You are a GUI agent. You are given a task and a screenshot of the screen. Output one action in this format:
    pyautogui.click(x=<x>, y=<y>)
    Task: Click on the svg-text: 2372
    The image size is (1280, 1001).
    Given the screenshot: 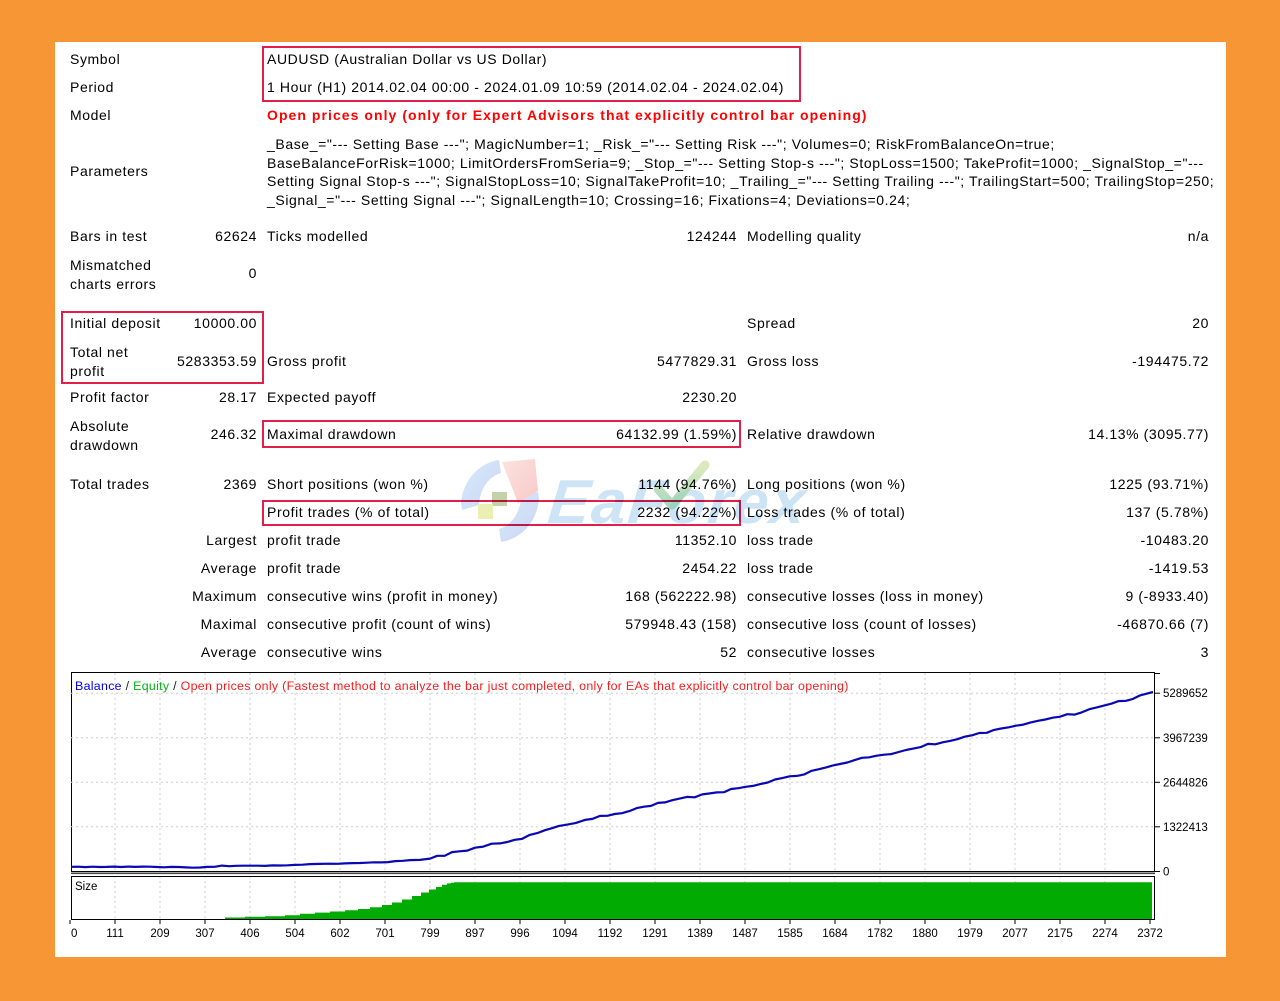 What is the action you would take?
    pyautogui.click(x=1150, y=934)
    